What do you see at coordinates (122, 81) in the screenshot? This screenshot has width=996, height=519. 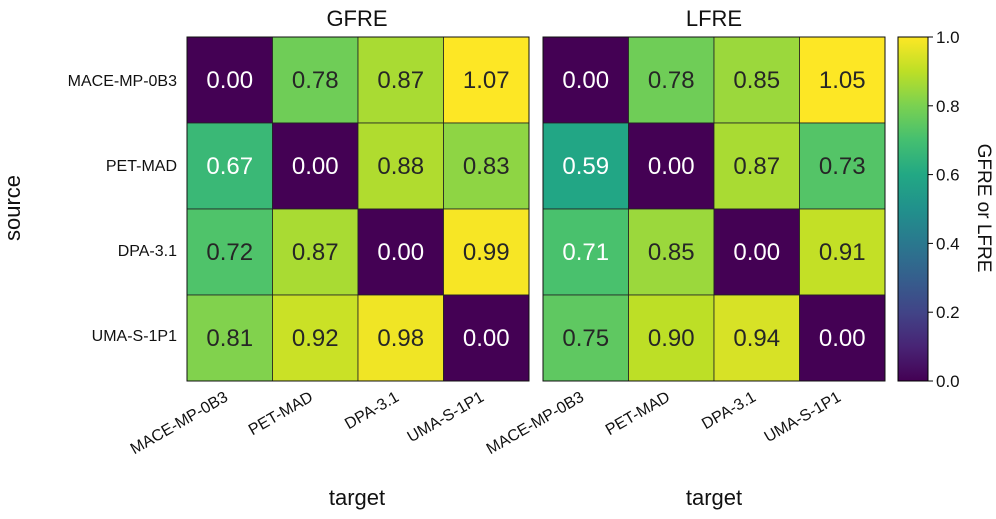 I see `row-tick-label: MACE-MP-0B3` at bounding box center [122, 81].